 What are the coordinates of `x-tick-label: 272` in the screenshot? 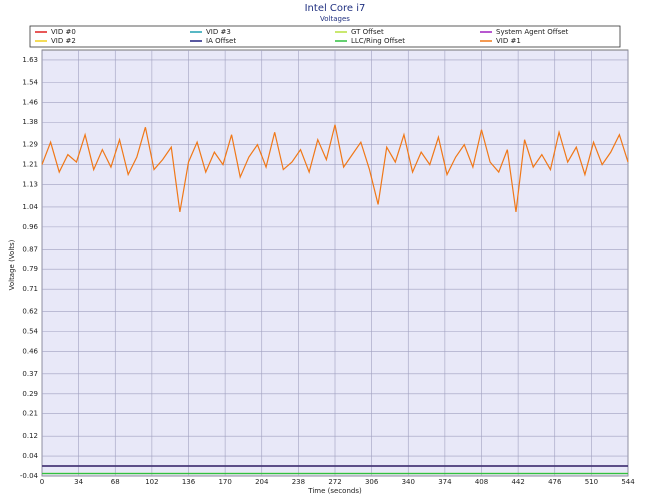 It's located at (334, 482).